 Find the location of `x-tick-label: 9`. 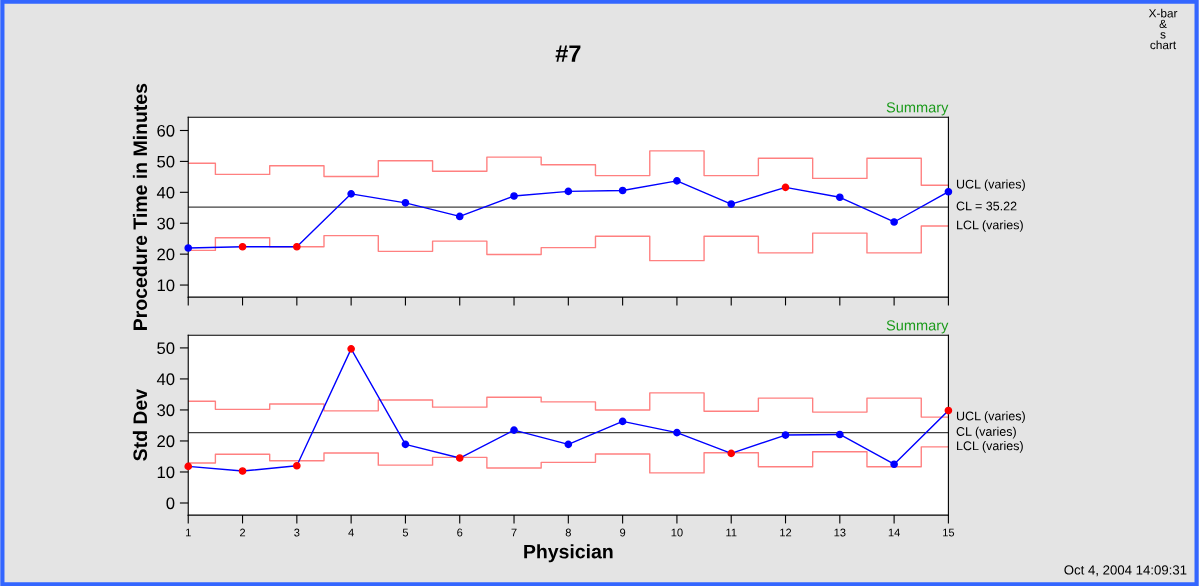

x-tick-label: 9 is located at coordinates (623, 532).